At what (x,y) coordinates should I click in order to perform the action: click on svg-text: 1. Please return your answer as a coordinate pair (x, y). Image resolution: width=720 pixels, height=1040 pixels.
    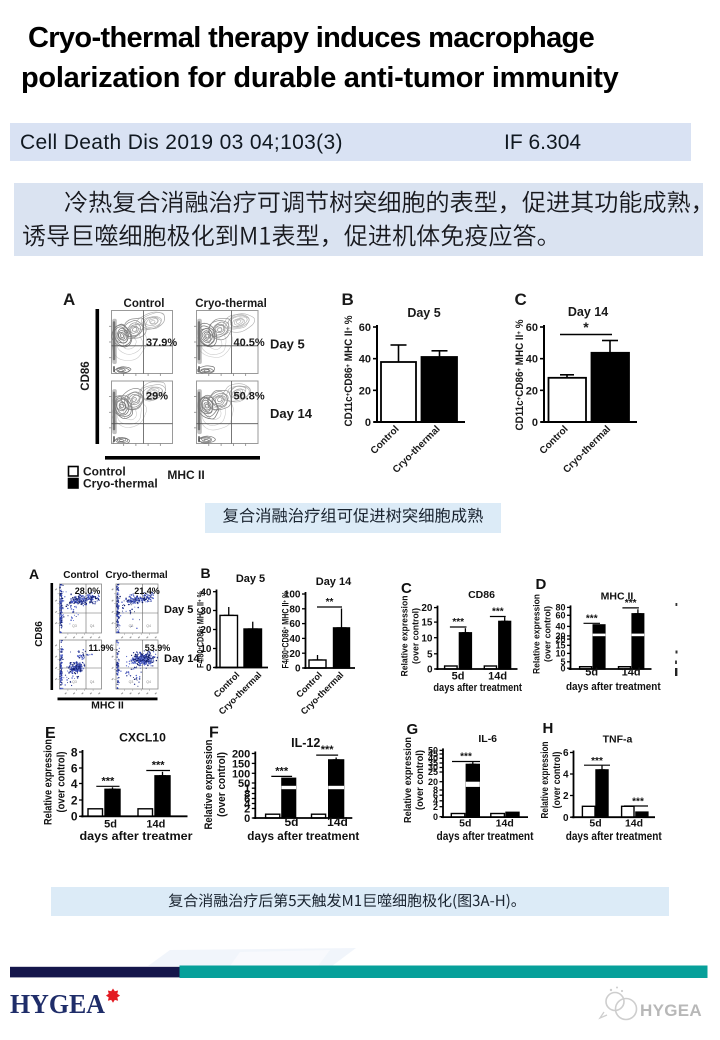
    Looking at the image, I should click on (247, 789).